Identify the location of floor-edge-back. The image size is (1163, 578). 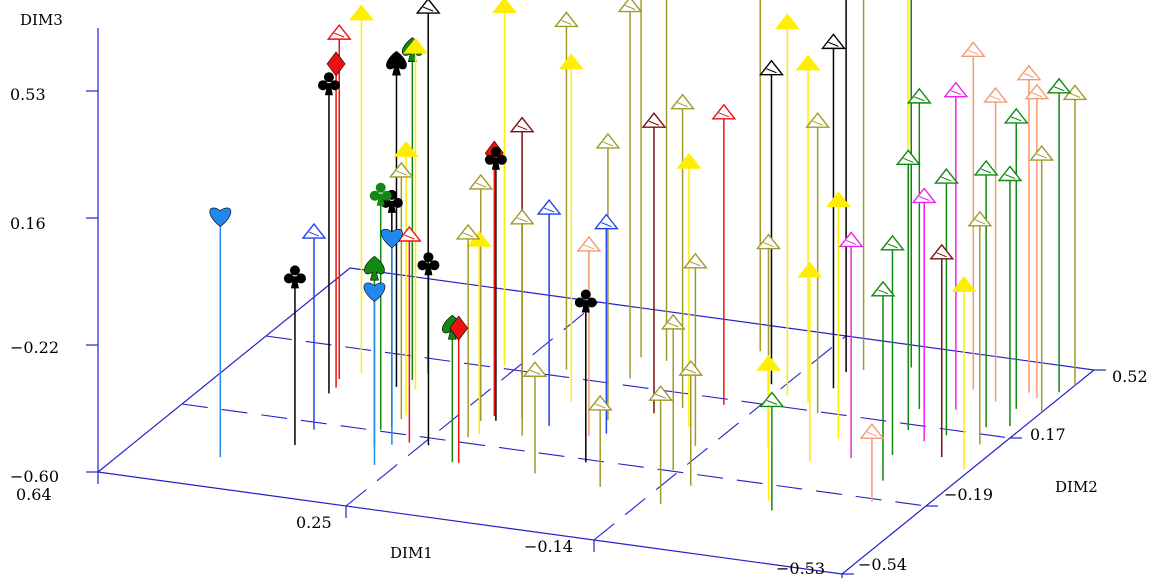
(224, 370).